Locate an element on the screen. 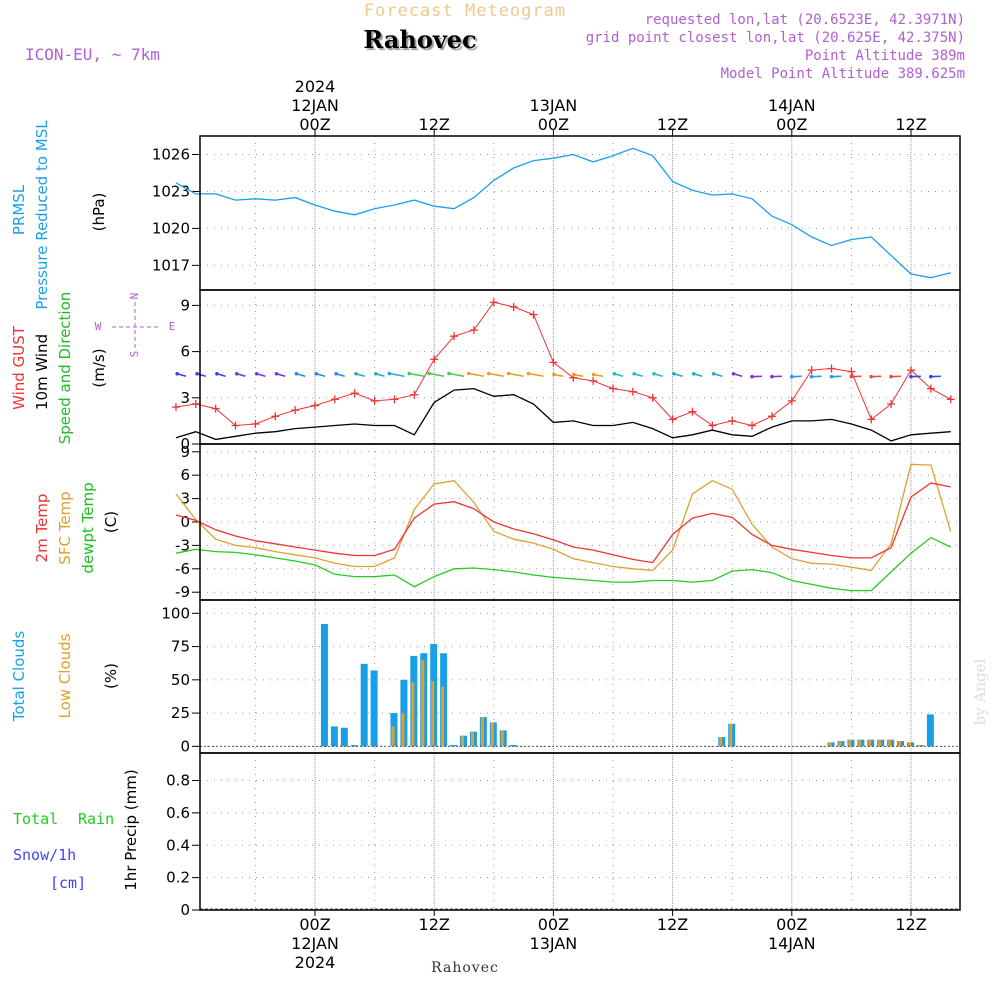 The image size is (1000, 1000). wind-unit-label: (m/s) is located at coordinates (99, 367).